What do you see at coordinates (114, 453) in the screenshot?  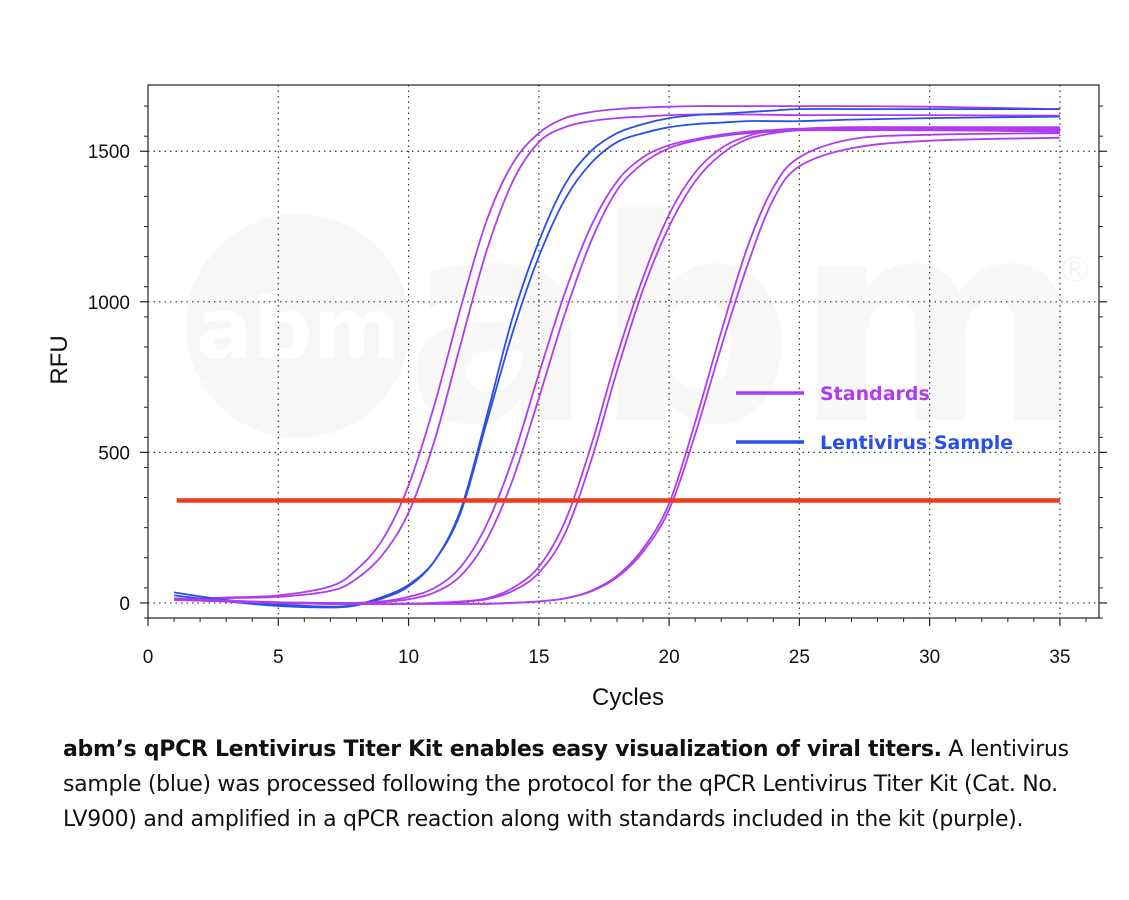 I see `y-tick-label: 500` at bounding box center [114, 453].